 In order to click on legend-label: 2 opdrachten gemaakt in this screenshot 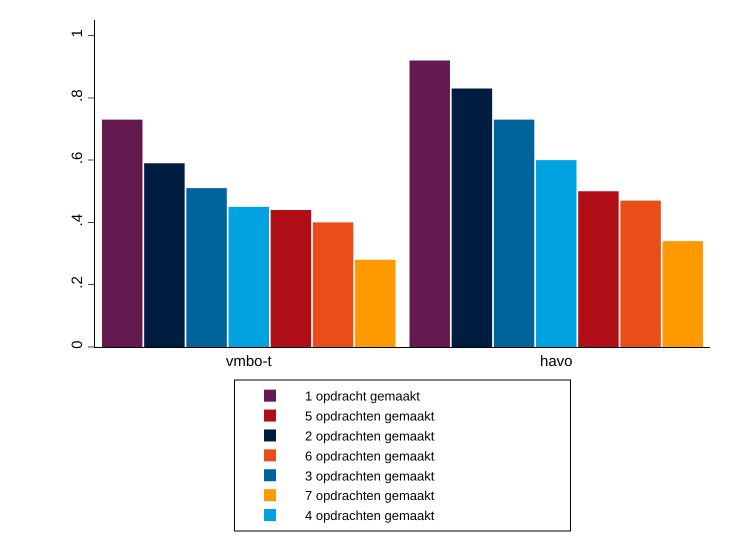, I will do `click(370, 436)`.